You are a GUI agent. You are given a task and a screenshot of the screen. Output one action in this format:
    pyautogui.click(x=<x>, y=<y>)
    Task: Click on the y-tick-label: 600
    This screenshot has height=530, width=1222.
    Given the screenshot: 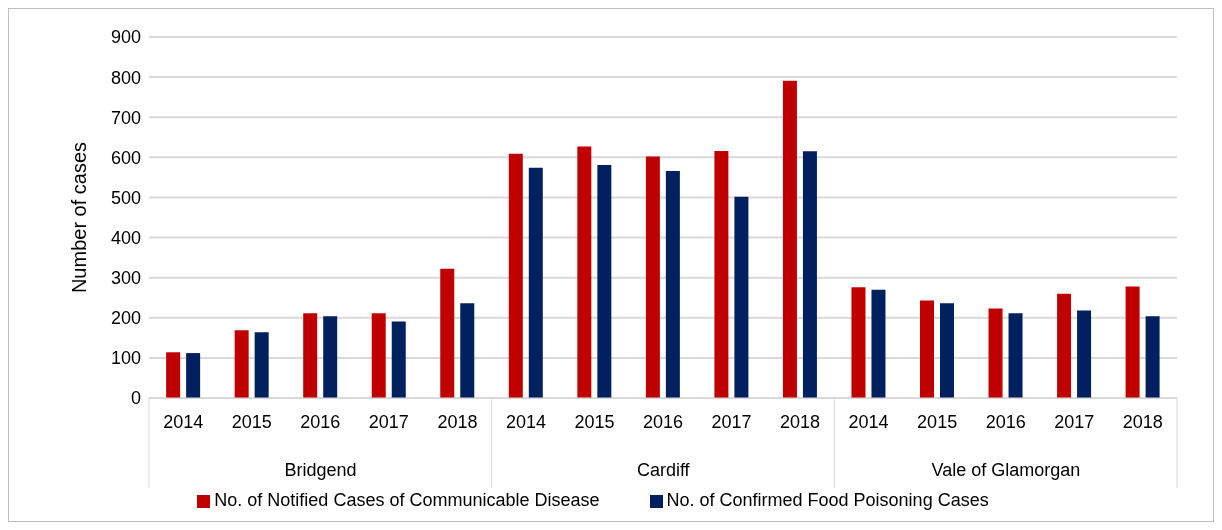 What is the action you would take?
    pyautogui.click(x=125, y=157)
    